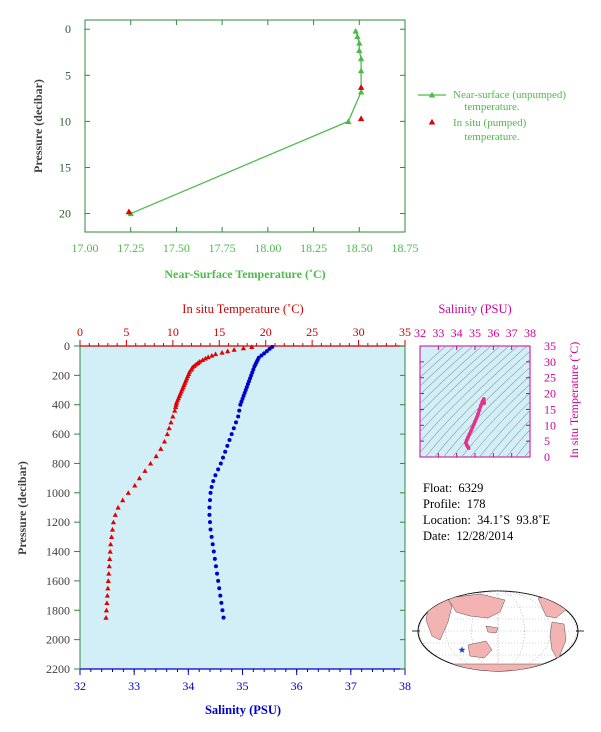  What do you see at coordinates (547, 457) in the screenshot?
I see `ts-y-tick-label: 0` at bounding box center [547, 457].